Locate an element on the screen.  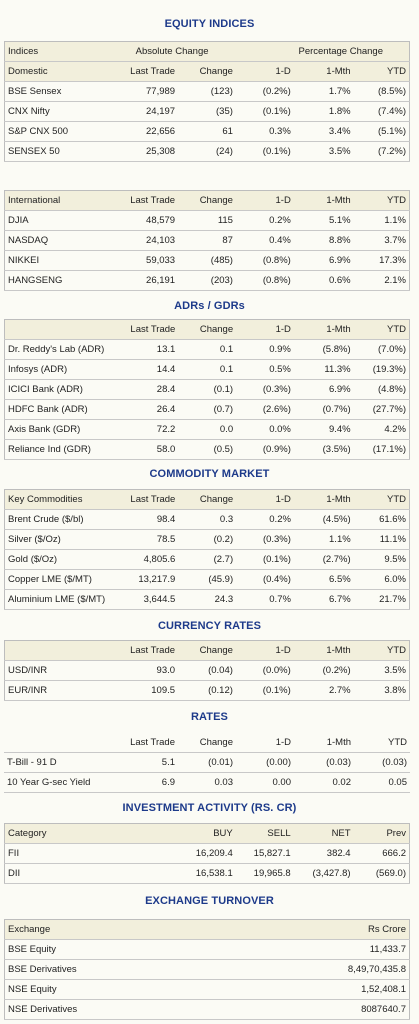
table-header: Domestic Last Trade Change 1-D 1-Mth YTD is located at coordinates (207, 71).